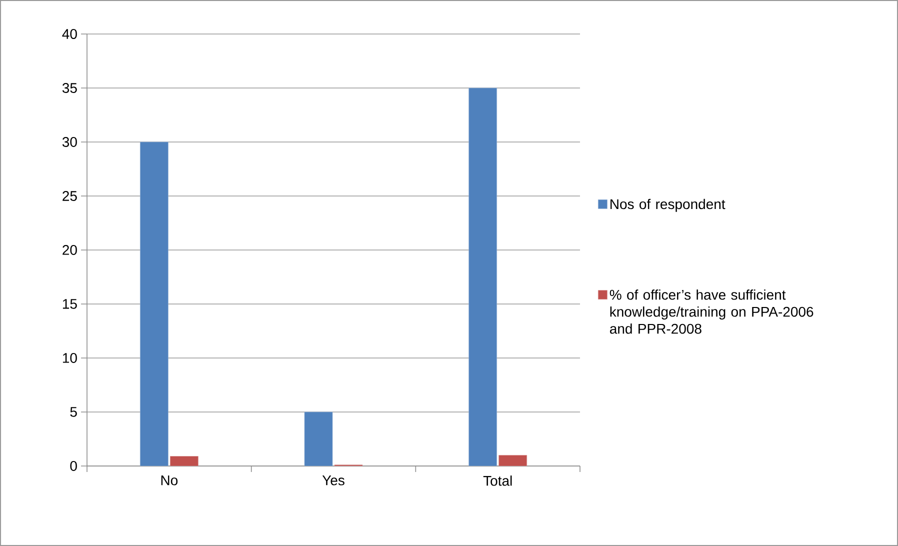  Describe the element at coordinates (69, 304) in the screenshot. I see `y-tick-label: 15` at that location.